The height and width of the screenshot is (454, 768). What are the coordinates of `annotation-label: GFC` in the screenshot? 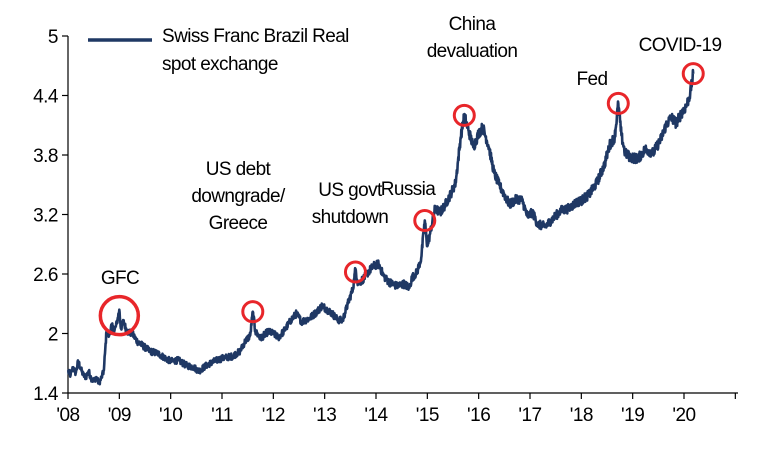 It's located at (120, 278).